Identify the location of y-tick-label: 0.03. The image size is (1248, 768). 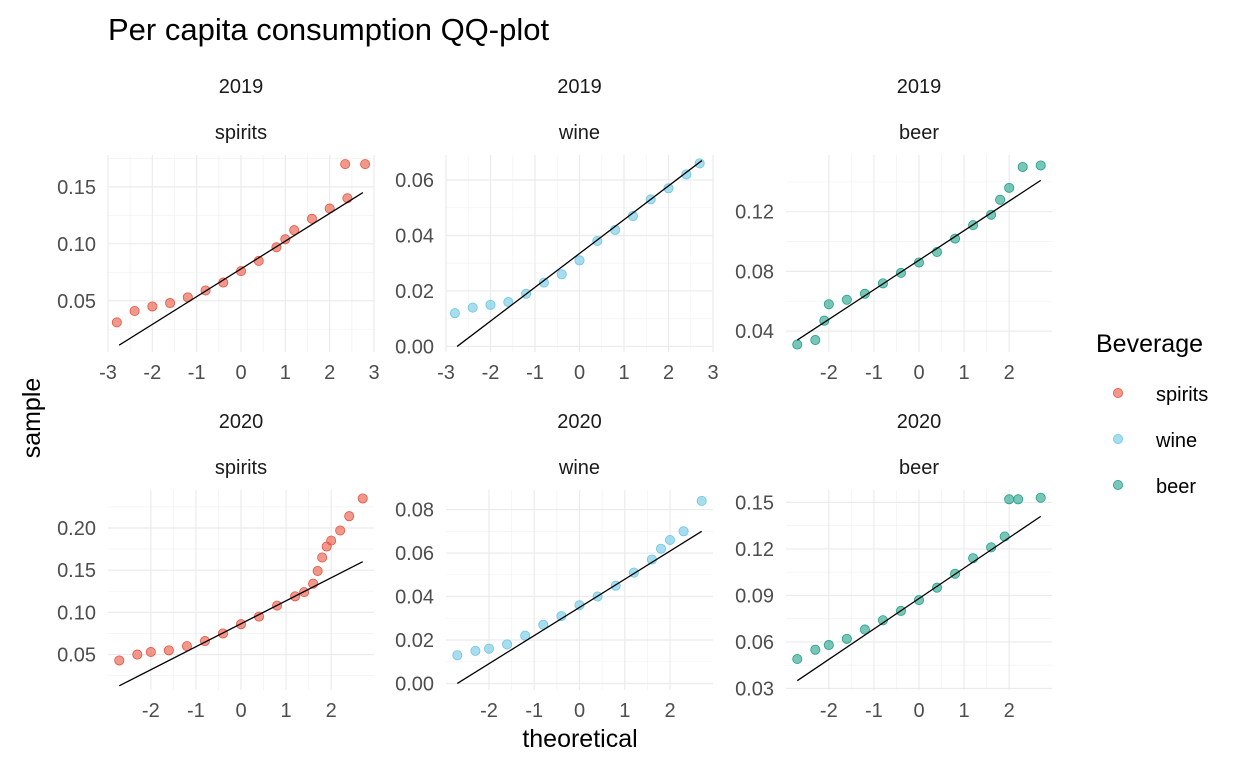
(754, 689).